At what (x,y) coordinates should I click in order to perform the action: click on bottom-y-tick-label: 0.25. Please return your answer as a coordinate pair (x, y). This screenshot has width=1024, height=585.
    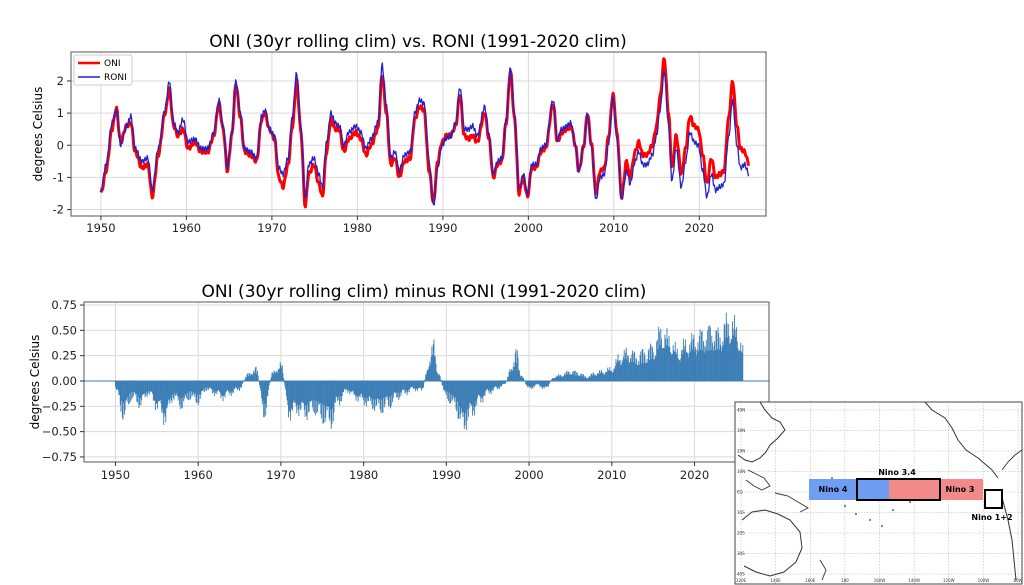
    Looking at the image, I should click on (64, 356).